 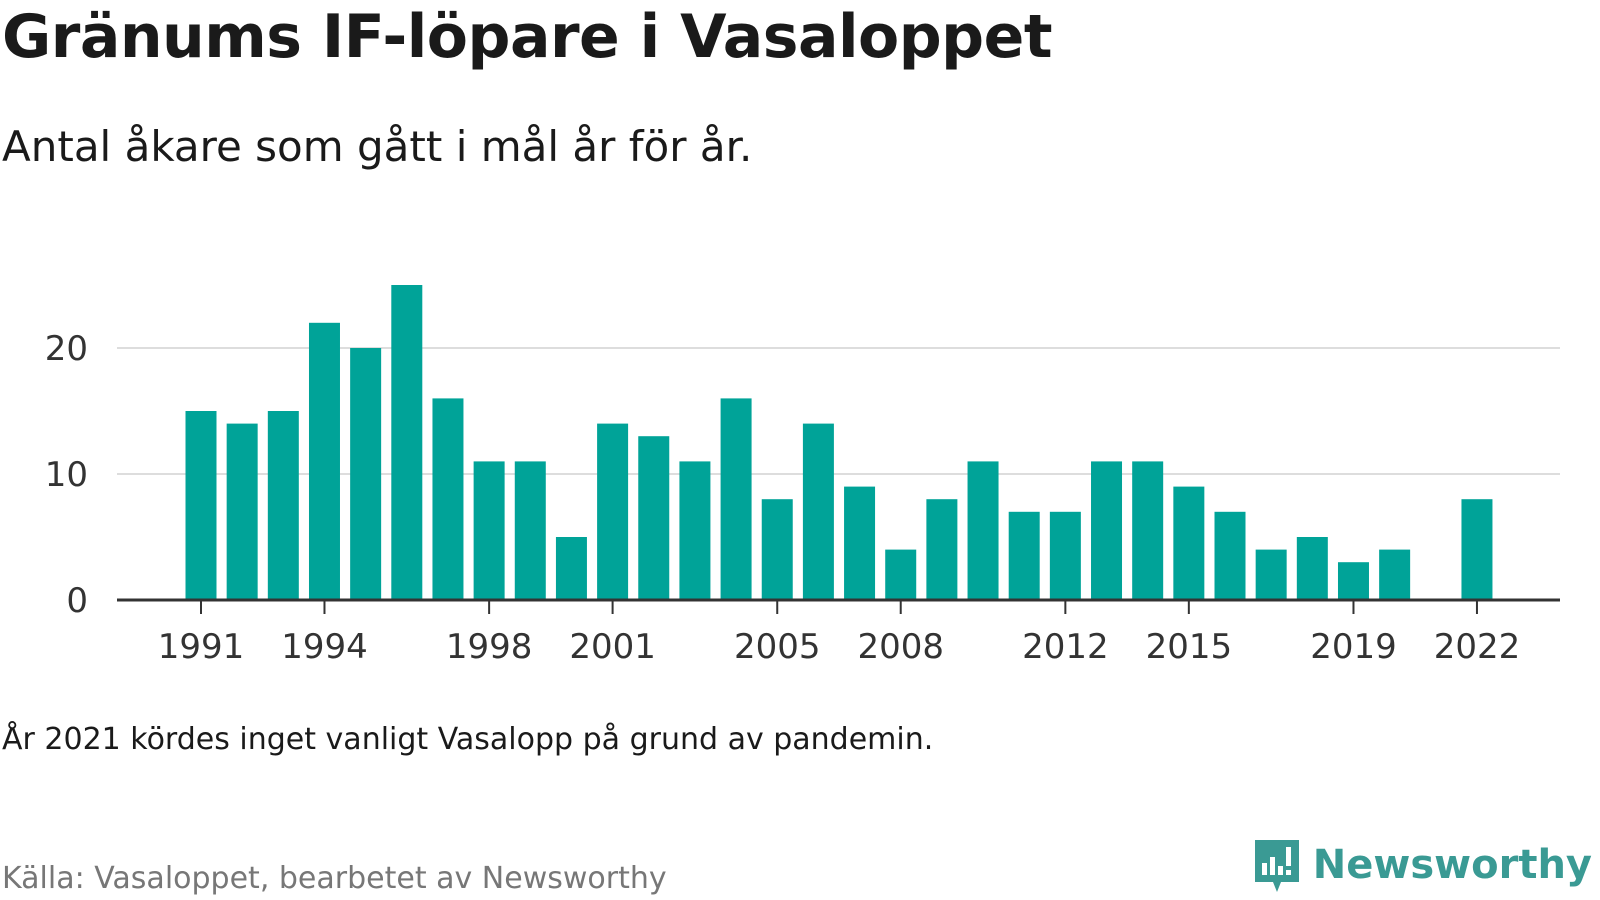 What do you see at coordinates (1107, 530) in the screenshot?
I see `bar-2013` at bounding box center [1107, 530].